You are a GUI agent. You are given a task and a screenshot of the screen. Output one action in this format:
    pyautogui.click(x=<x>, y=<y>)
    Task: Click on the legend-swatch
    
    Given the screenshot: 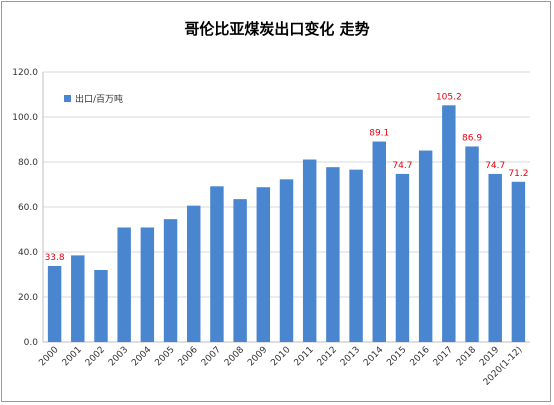 What is the action you would take?
    pyautogui.click(x=67, y=98)
    